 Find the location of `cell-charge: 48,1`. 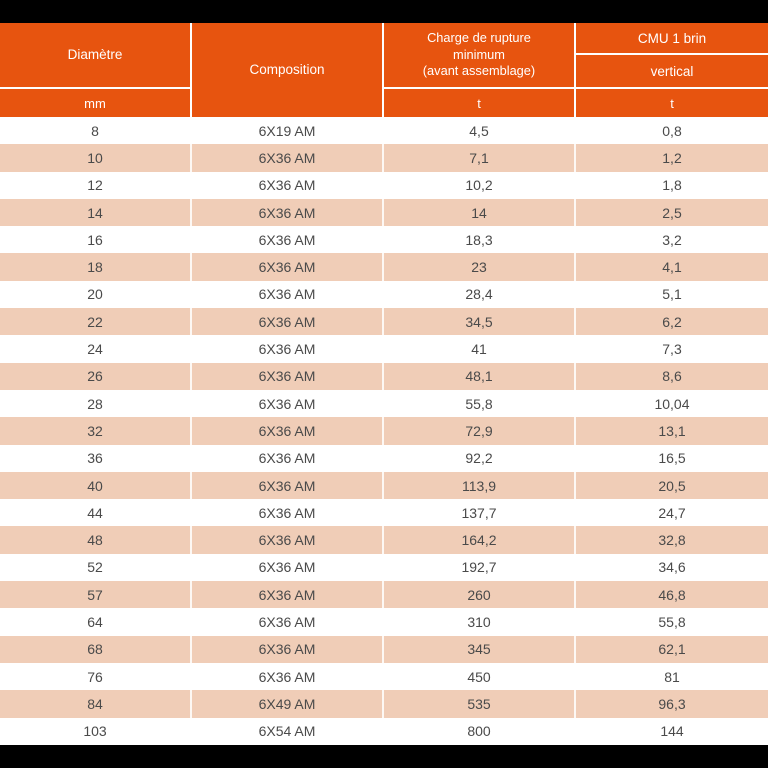

cell-charge: 48,1 is located at coordinates (480, 376).